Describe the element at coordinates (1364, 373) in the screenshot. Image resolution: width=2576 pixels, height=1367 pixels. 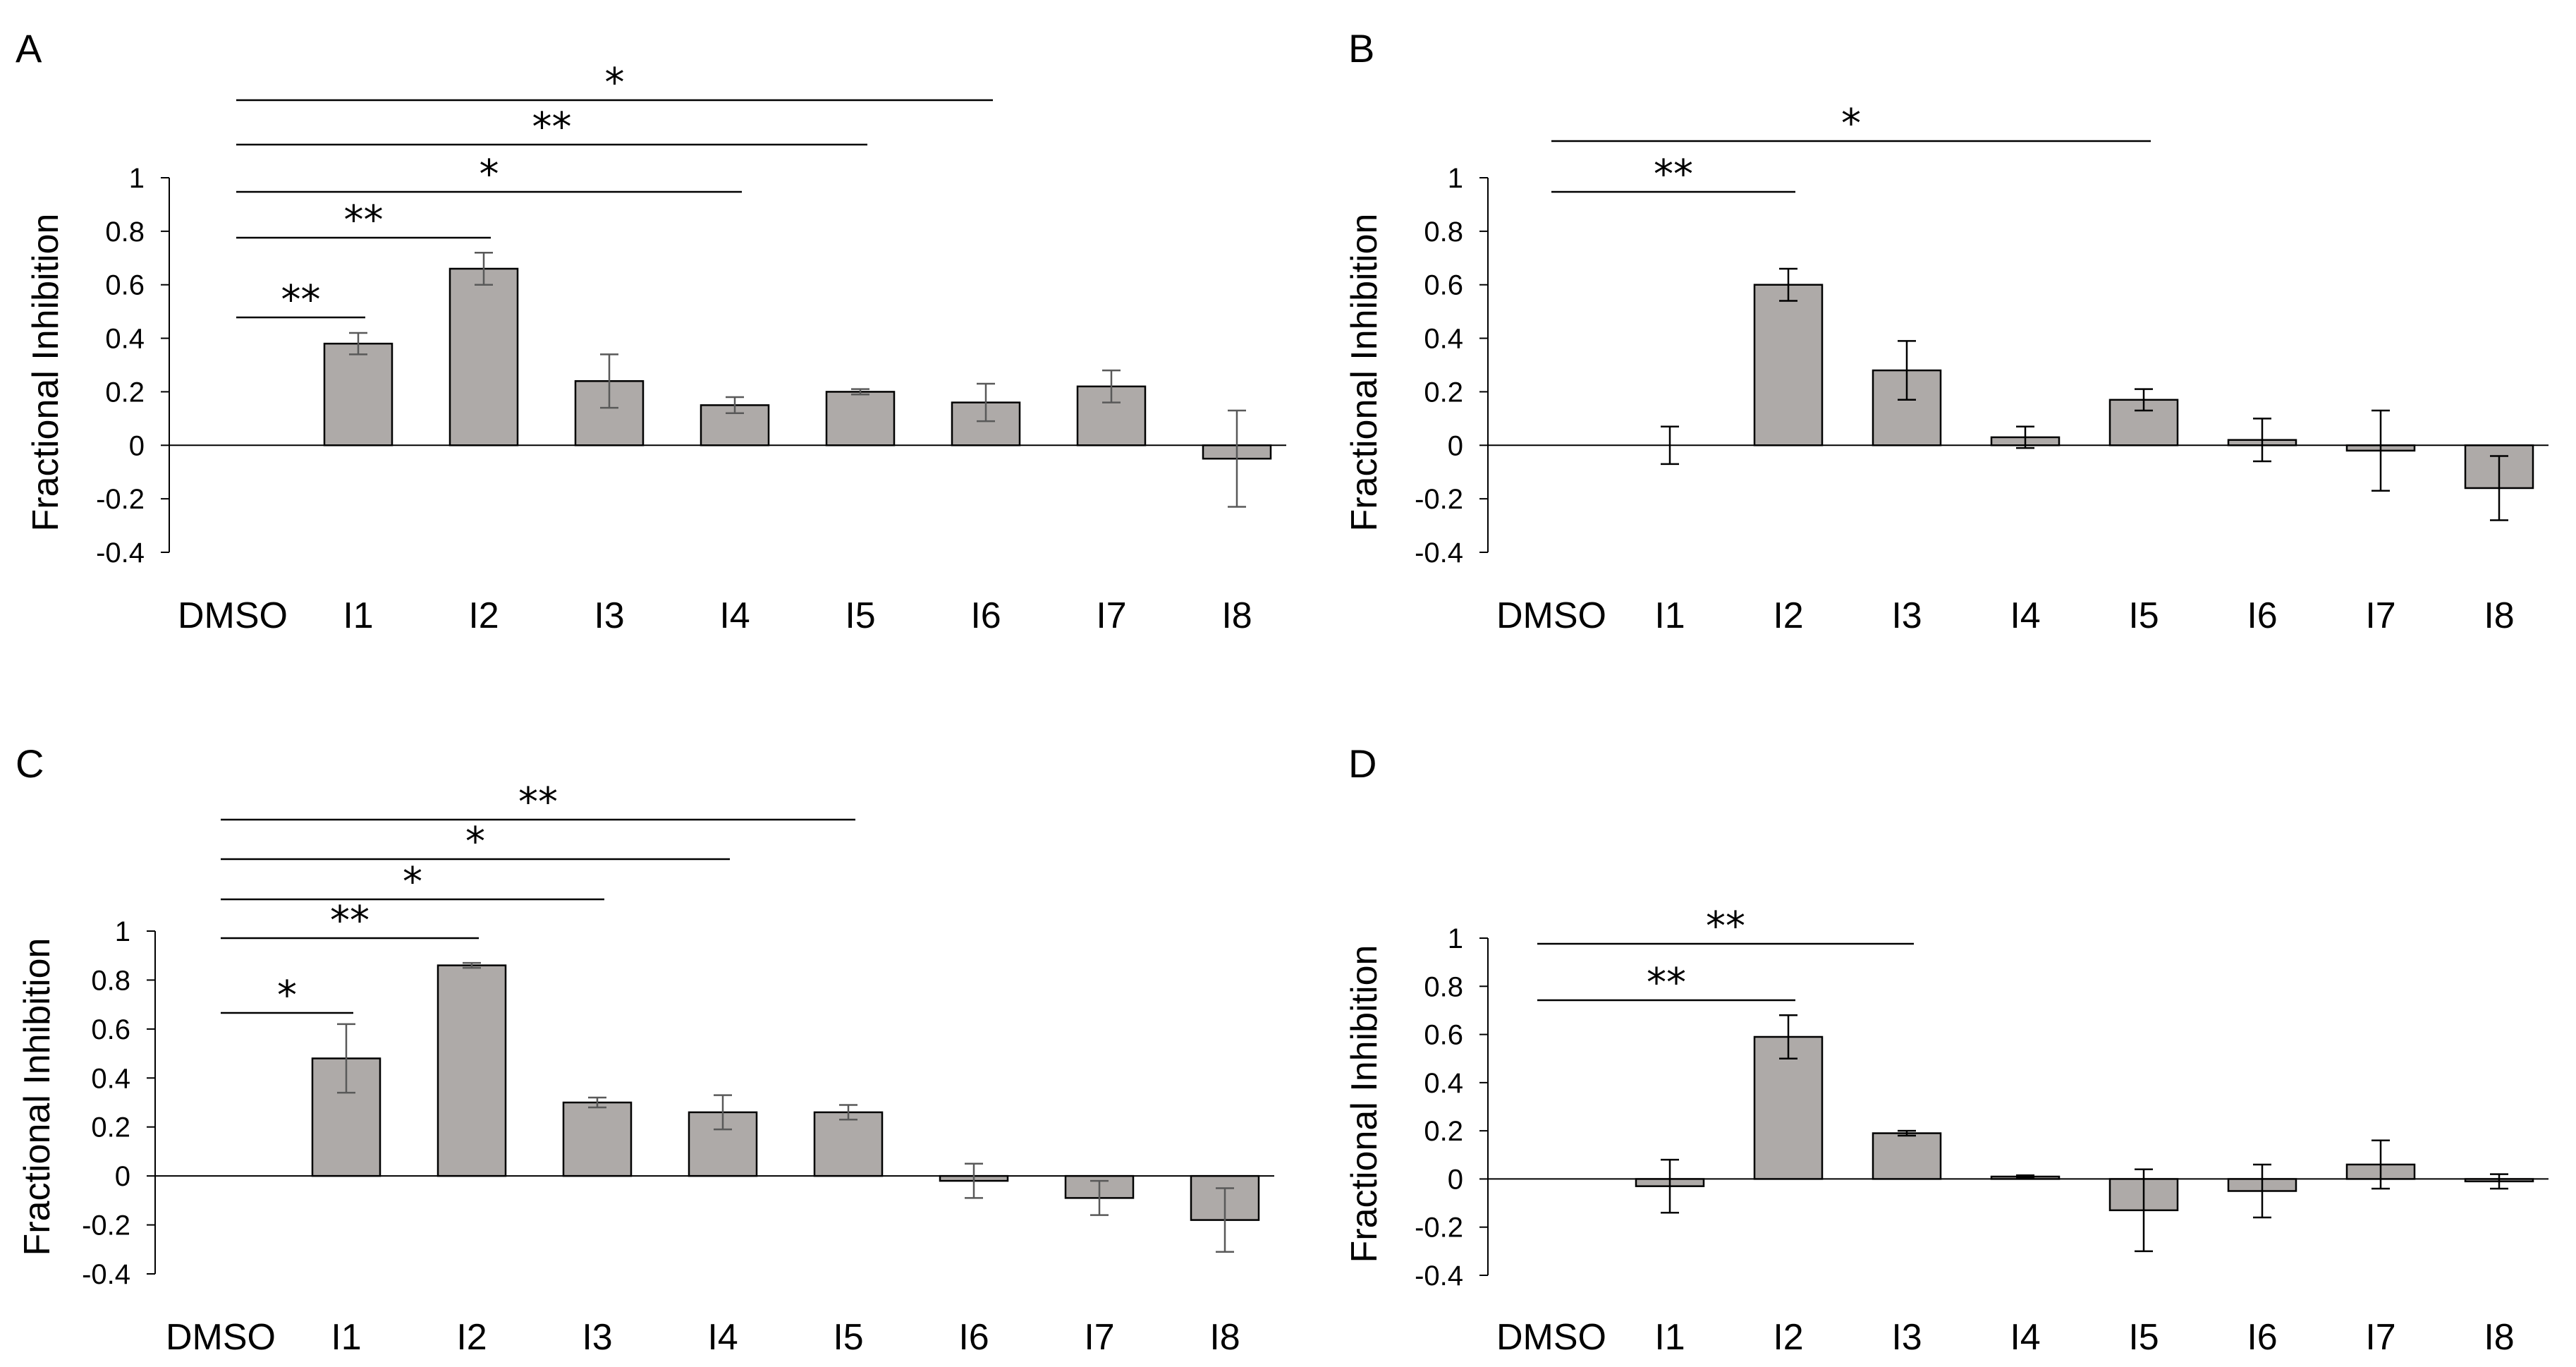
I see `y-axis-title-b: Fractional Inhibition` at that location.